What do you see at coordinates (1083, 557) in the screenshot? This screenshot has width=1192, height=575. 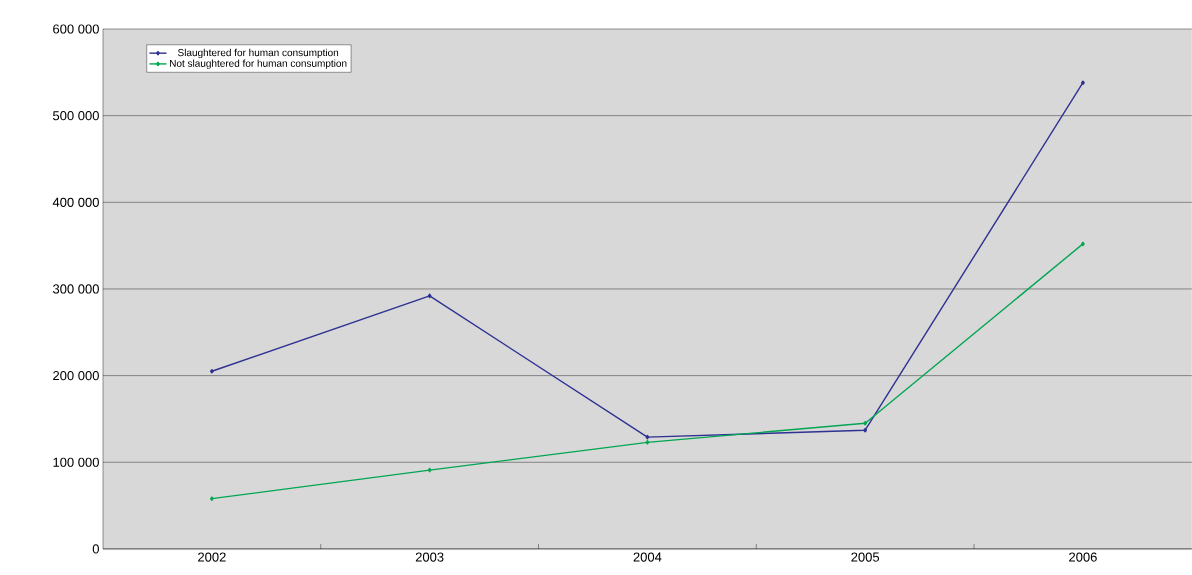 I see `x-tick-label: 2006` at bounding box center [1083, 557].